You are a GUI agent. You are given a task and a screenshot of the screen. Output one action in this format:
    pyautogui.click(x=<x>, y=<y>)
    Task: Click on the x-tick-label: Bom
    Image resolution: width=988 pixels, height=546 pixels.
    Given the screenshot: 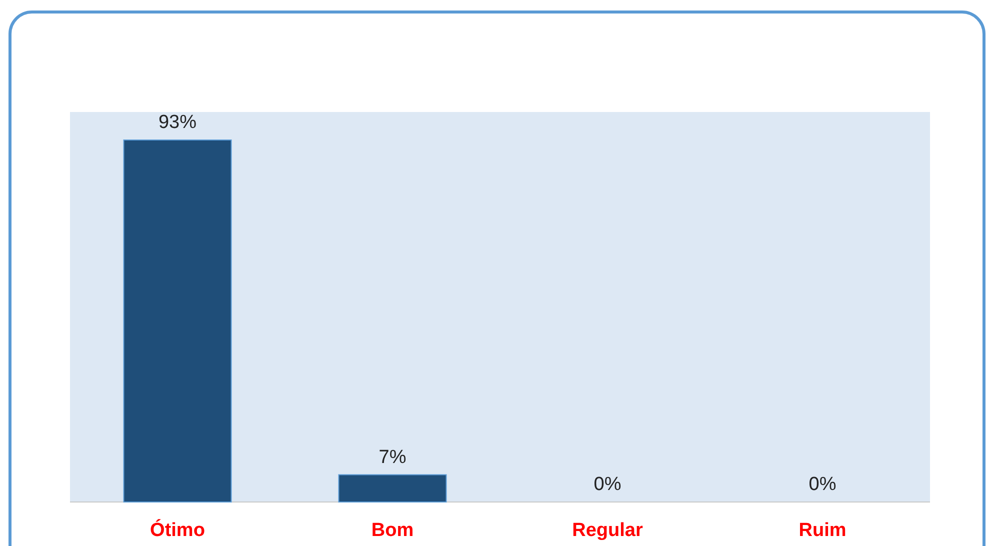 What is the action you would take?
    pyautogui.click(x=392, y=530)
    